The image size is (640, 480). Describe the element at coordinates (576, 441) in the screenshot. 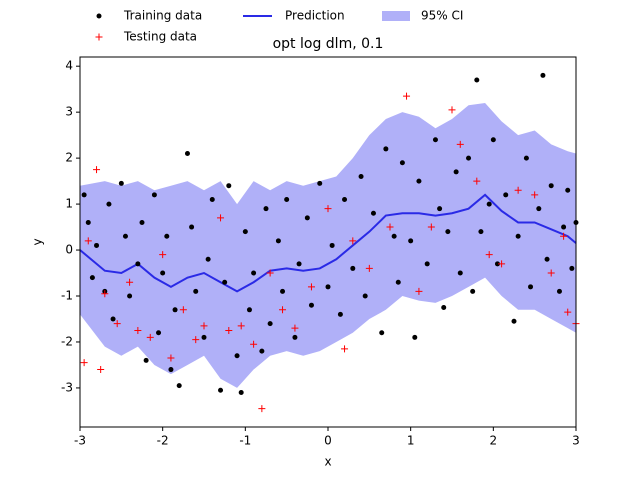

I see `x-tick-label: 3` at that location.